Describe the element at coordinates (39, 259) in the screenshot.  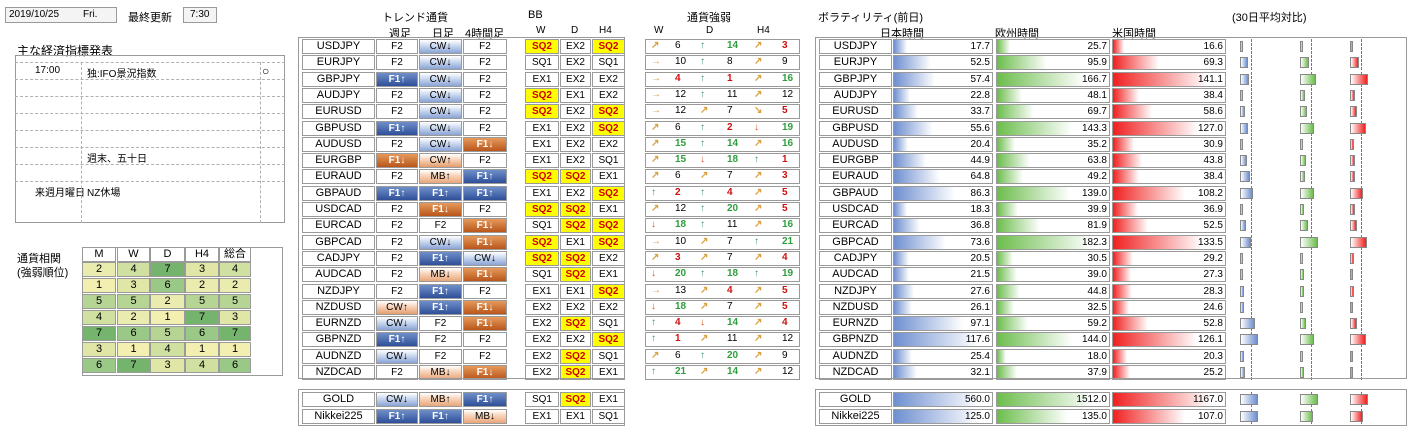
I see `corr-title: 通貨相関` at that location.